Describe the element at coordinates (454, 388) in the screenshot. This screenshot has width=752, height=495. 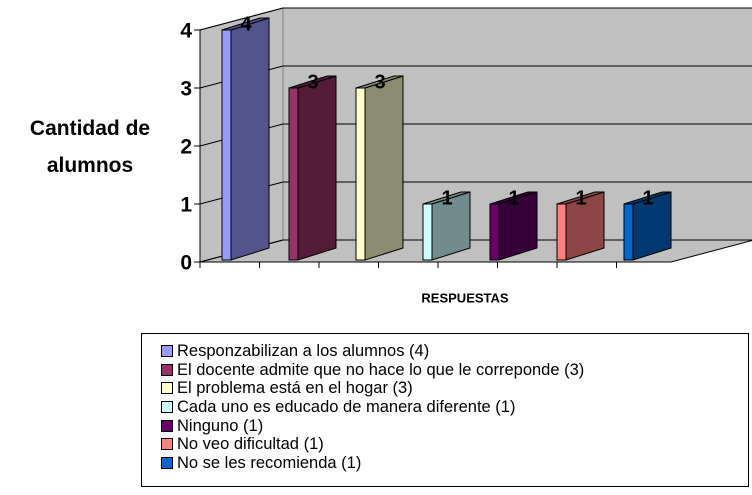
I see `legend-item: El problema está en el hogar (3)` at that location.